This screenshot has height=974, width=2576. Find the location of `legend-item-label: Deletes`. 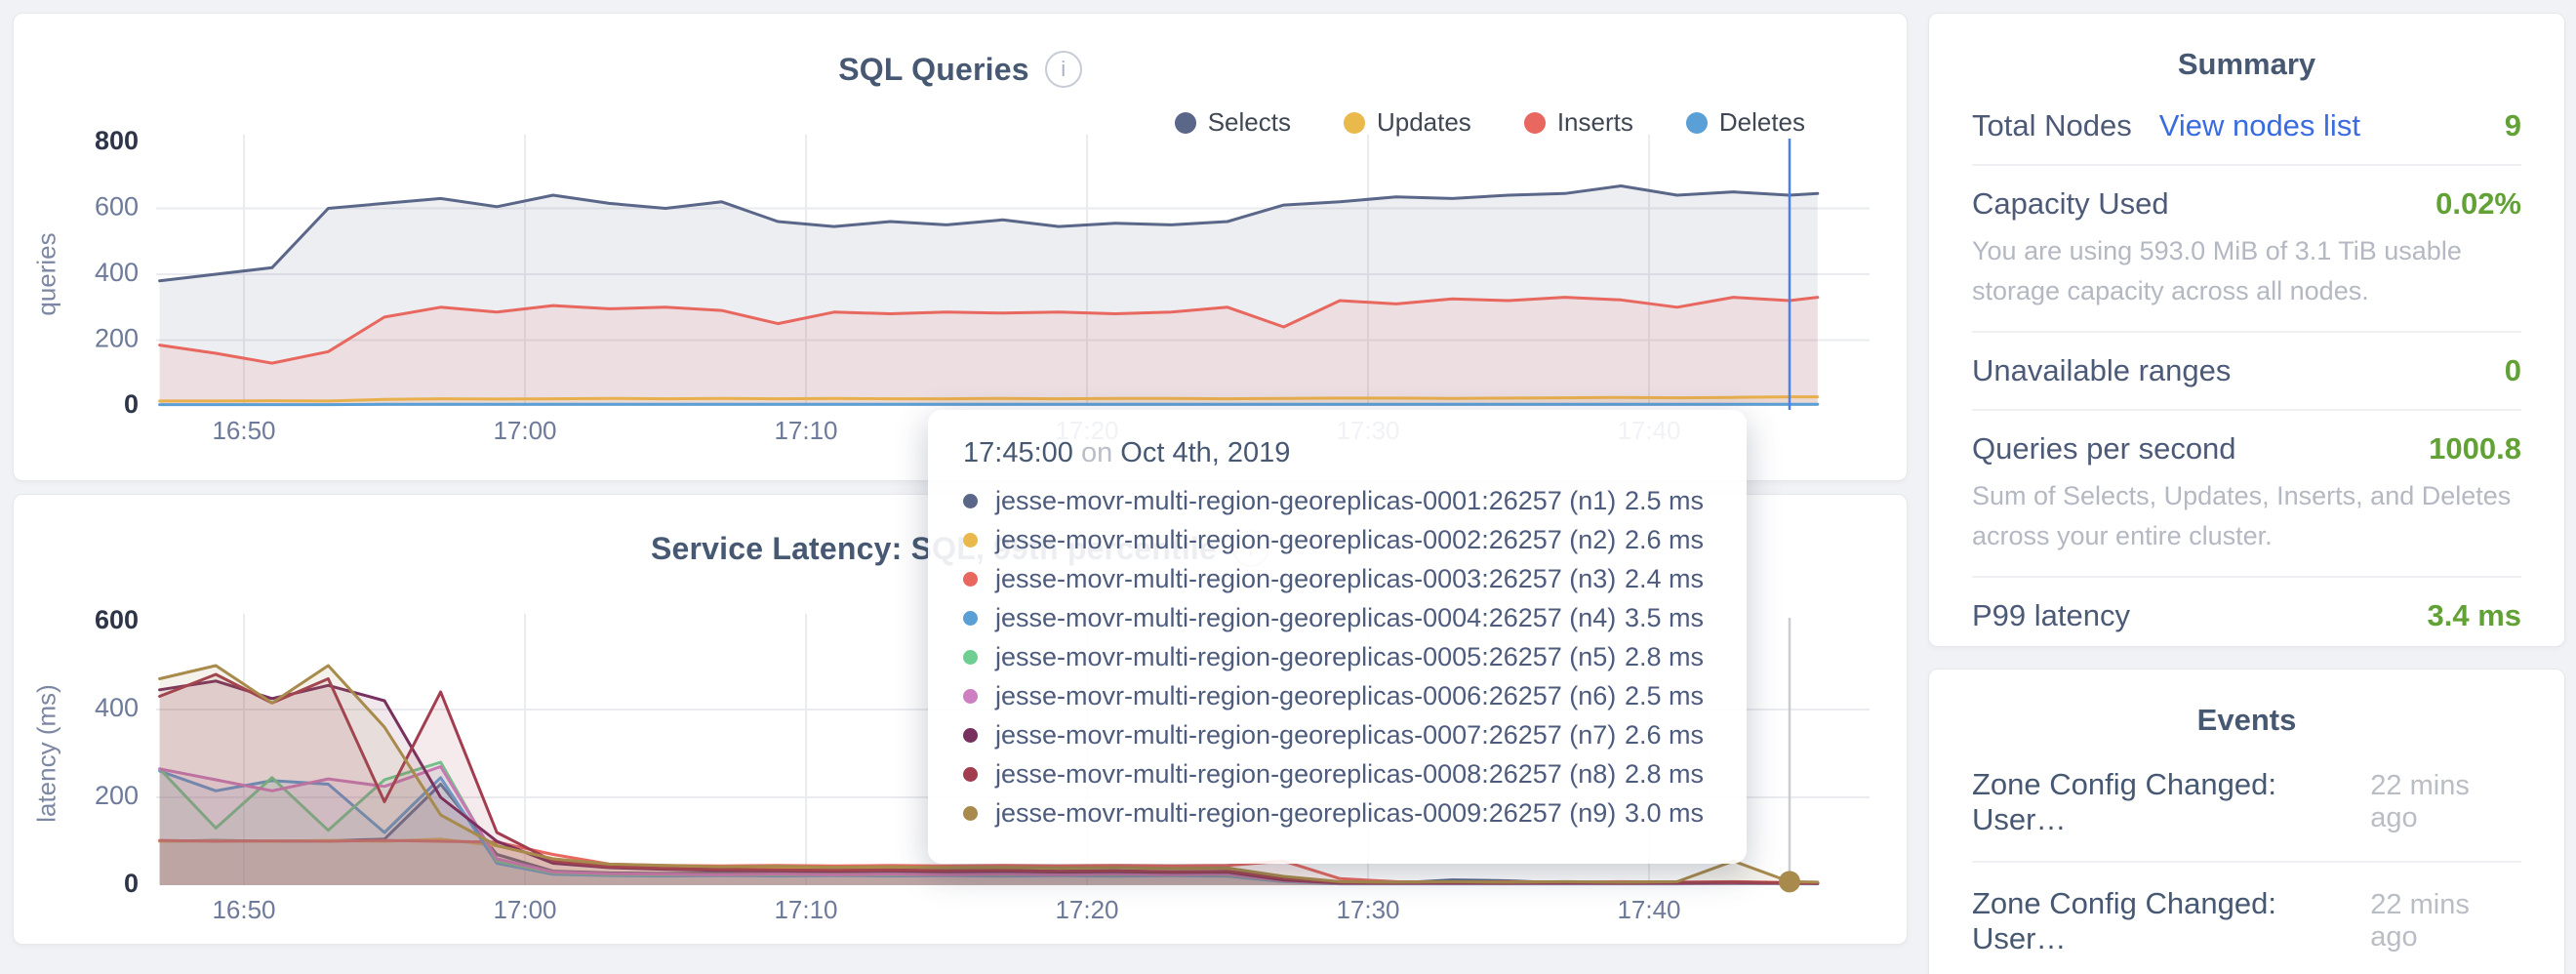

legend-item-label: Deletes is located at coordinates (1761, 122).